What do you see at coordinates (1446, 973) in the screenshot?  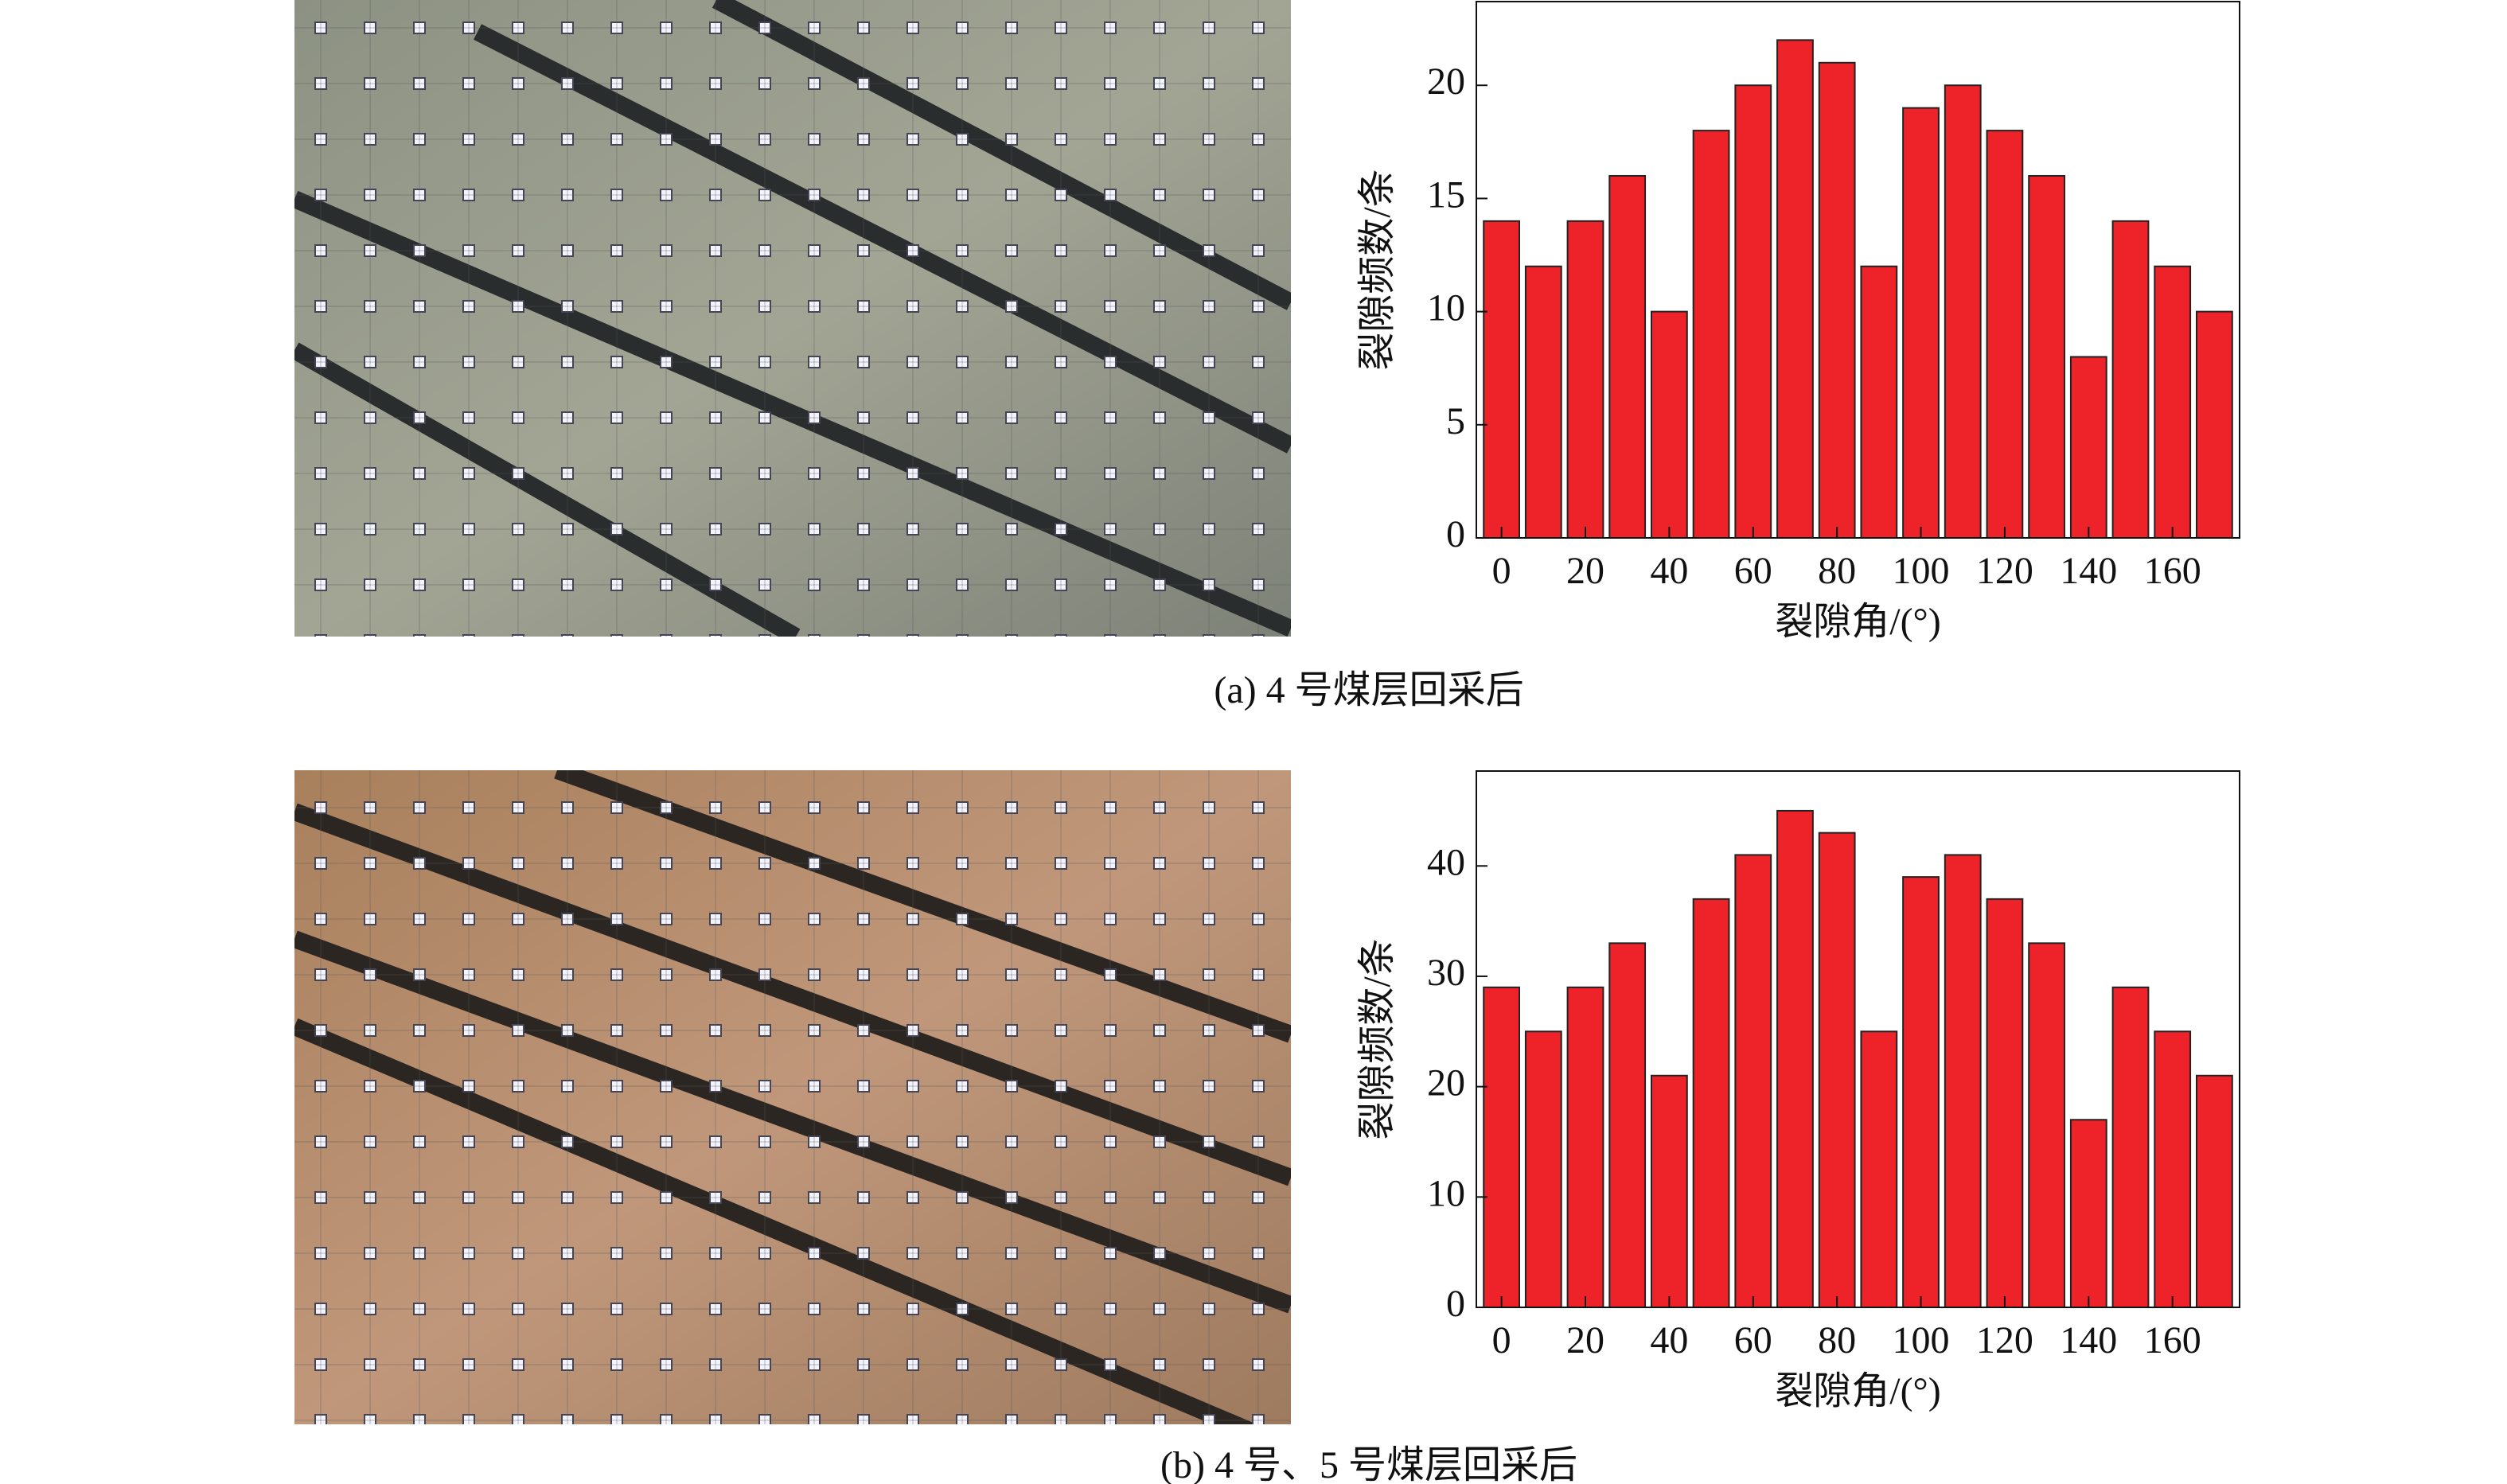 I see `y-tick-label: 30` at bounding box center [1446, 973].